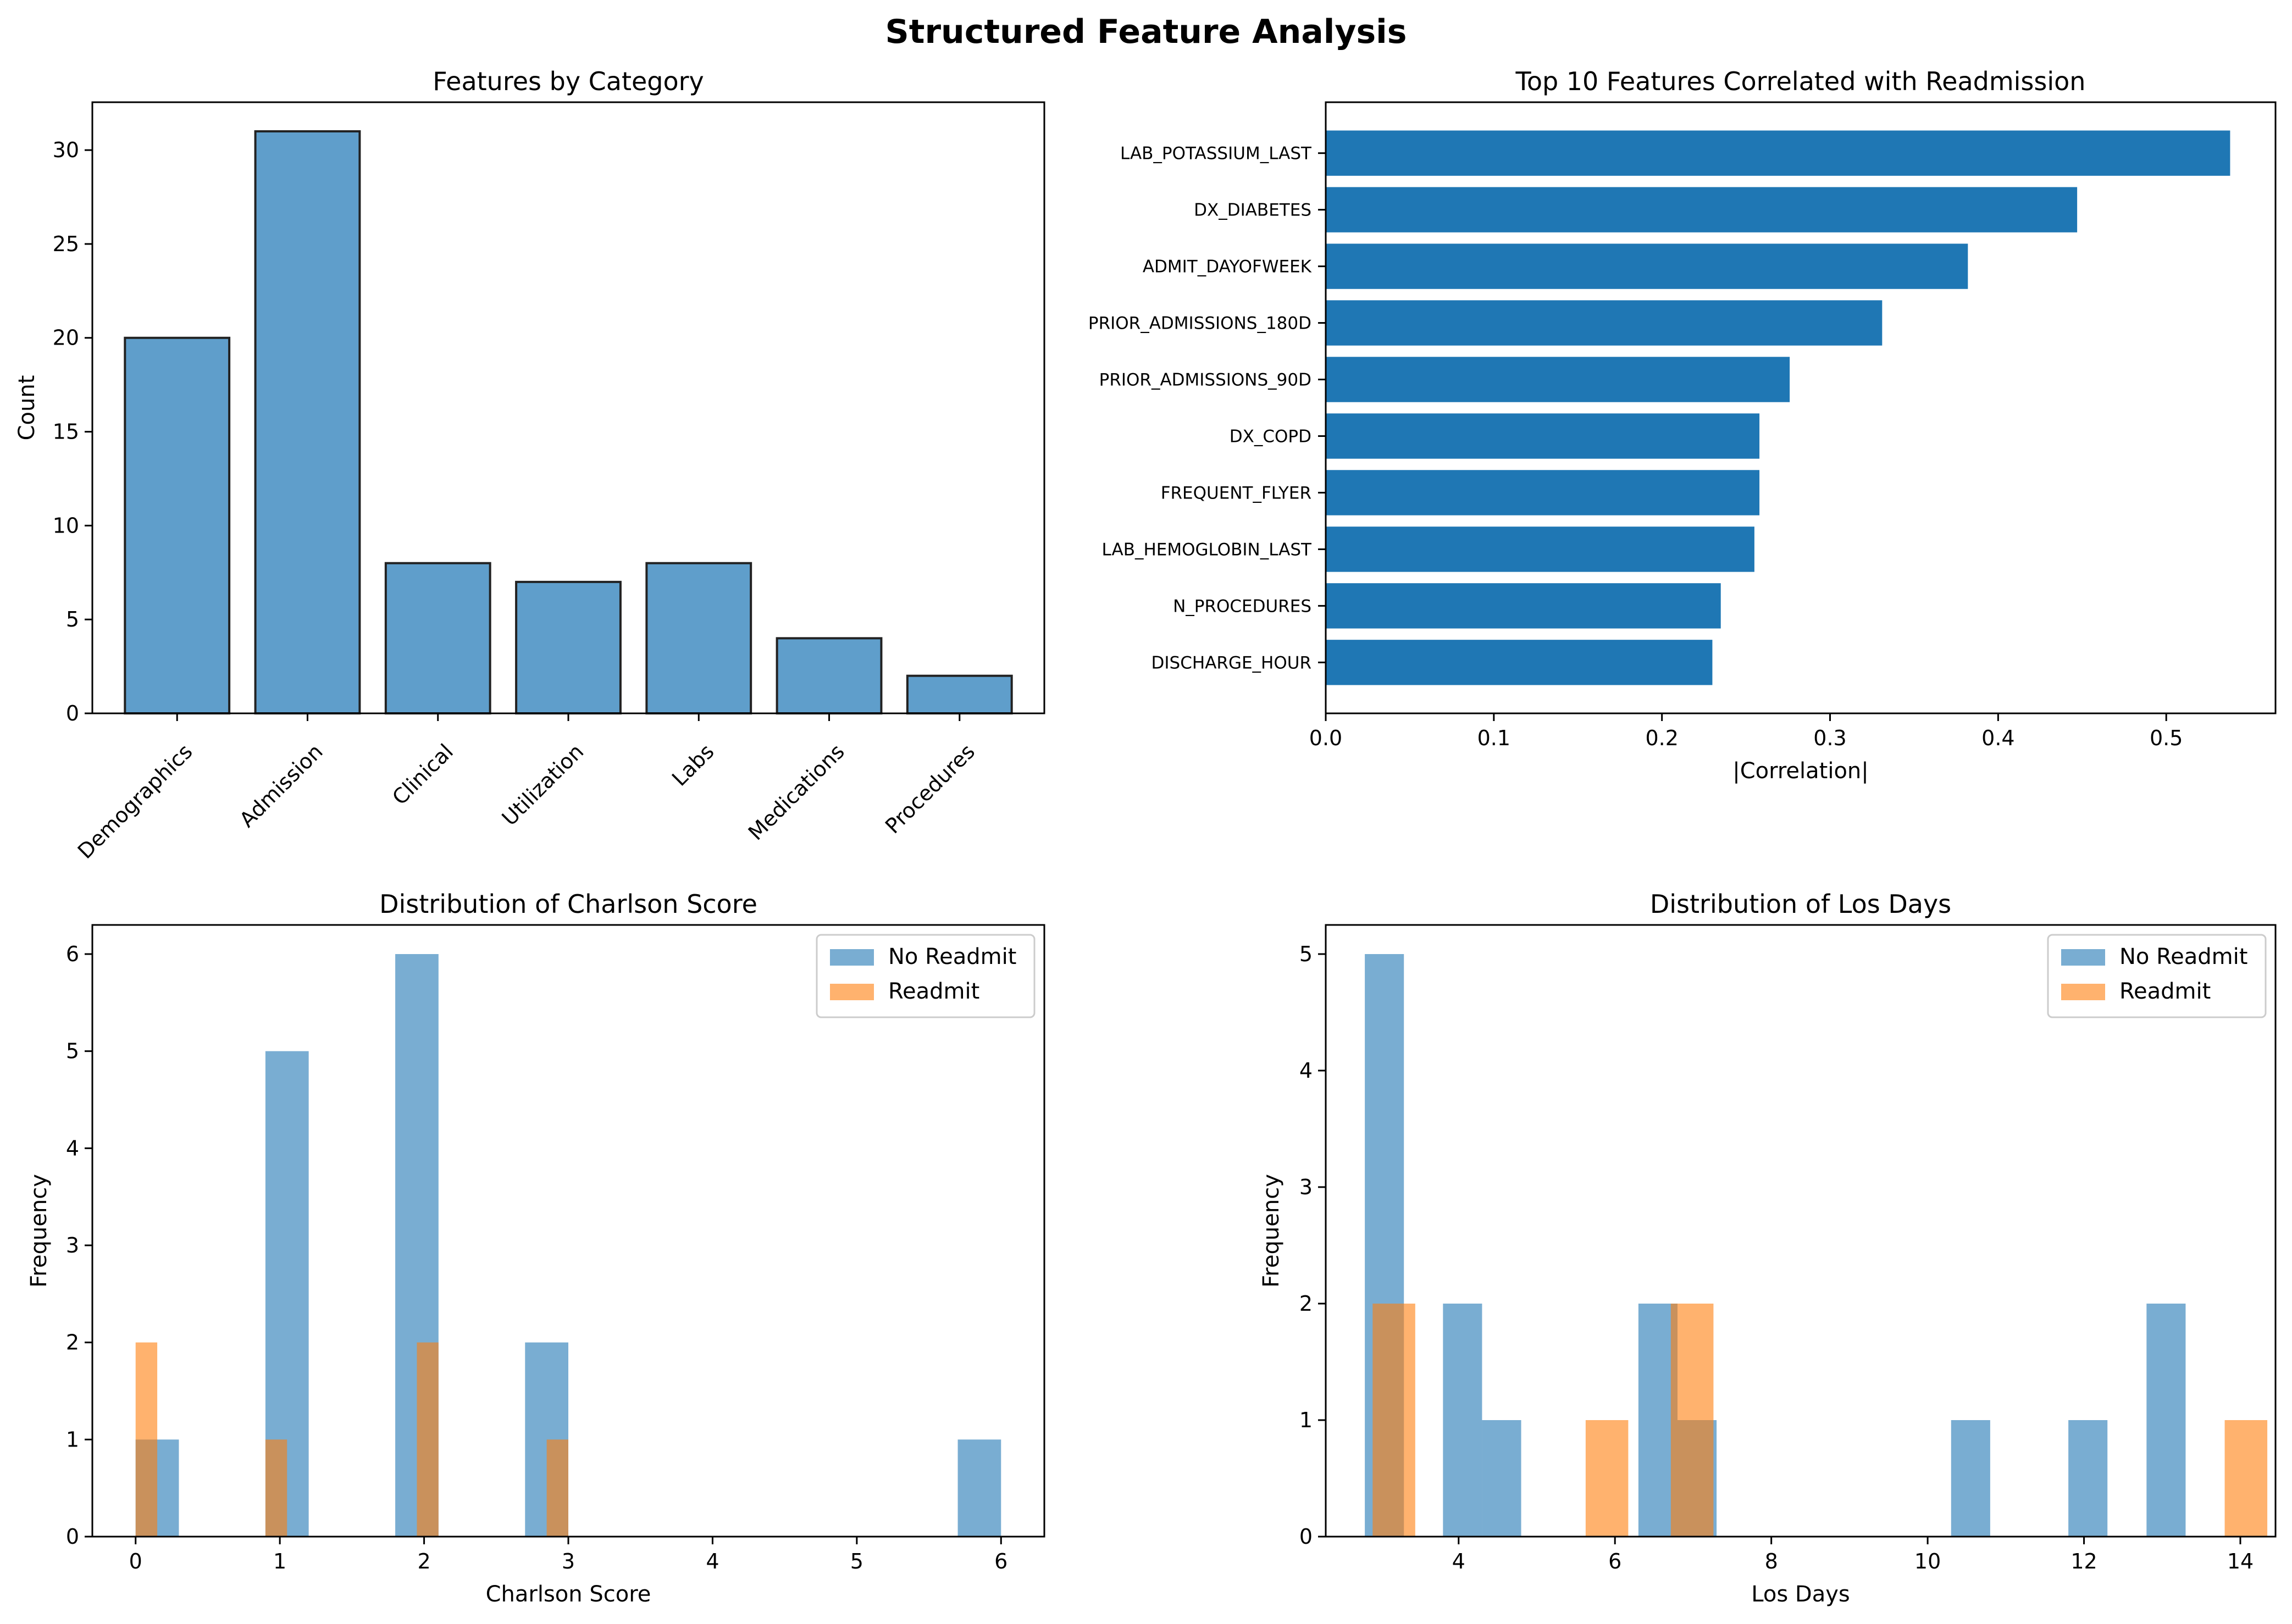 The image size is (2292, 1624). Describe the element at coordinates (1216, 154) in the screenshot. I see `y-tick-label: LAB_POTASSIUM_LAST` at that location.